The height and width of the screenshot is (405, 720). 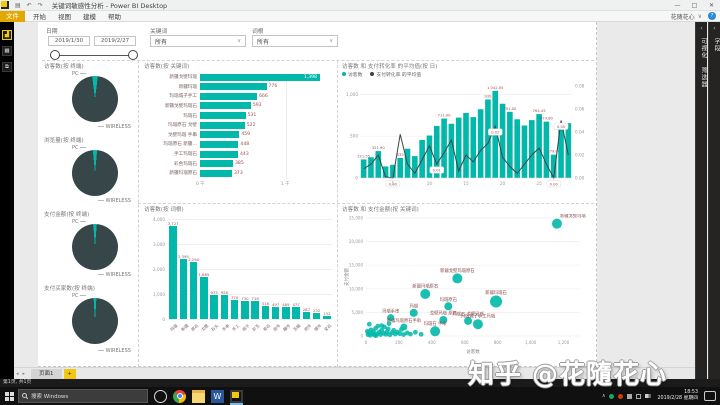 What do you see at coordinates (46, 373) in the screenshot?
I see `page-tab: 页面1` at bounding box center [46, 373].